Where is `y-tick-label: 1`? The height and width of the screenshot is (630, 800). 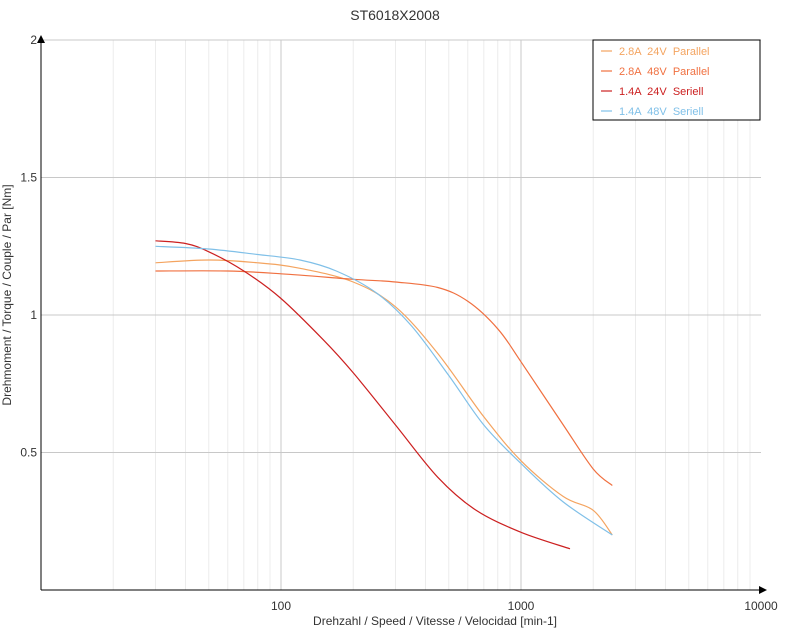
y-tick-label: 1 is located at coordinates (33, 315).